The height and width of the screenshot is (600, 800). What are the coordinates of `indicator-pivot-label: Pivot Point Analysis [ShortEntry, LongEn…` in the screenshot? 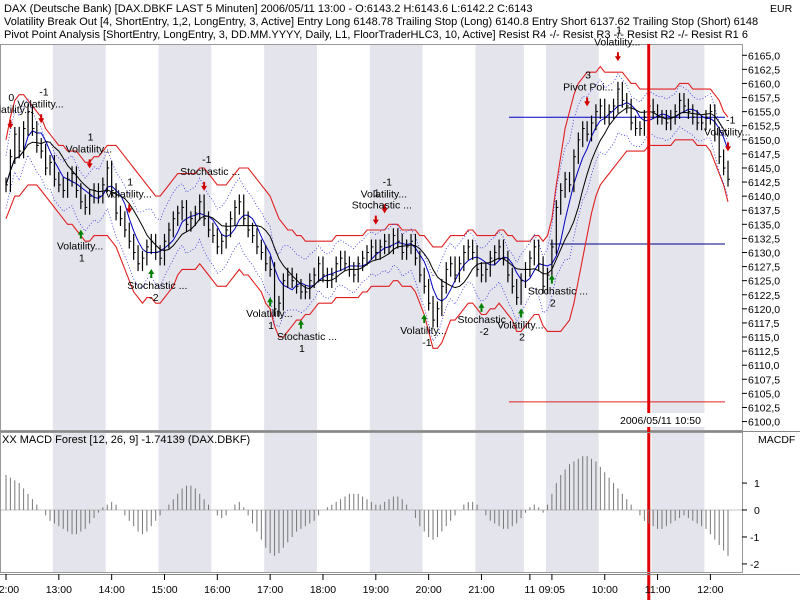 It's located at (376, 35).